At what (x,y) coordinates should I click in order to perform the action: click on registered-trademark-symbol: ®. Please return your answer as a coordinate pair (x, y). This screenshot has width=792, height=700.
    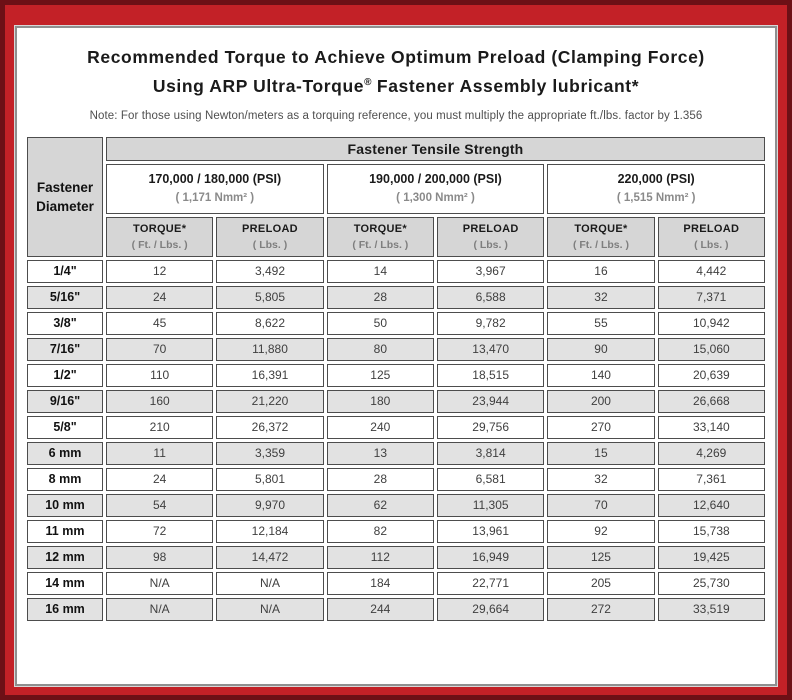
    Looking at the image, I should click on (368, 82).